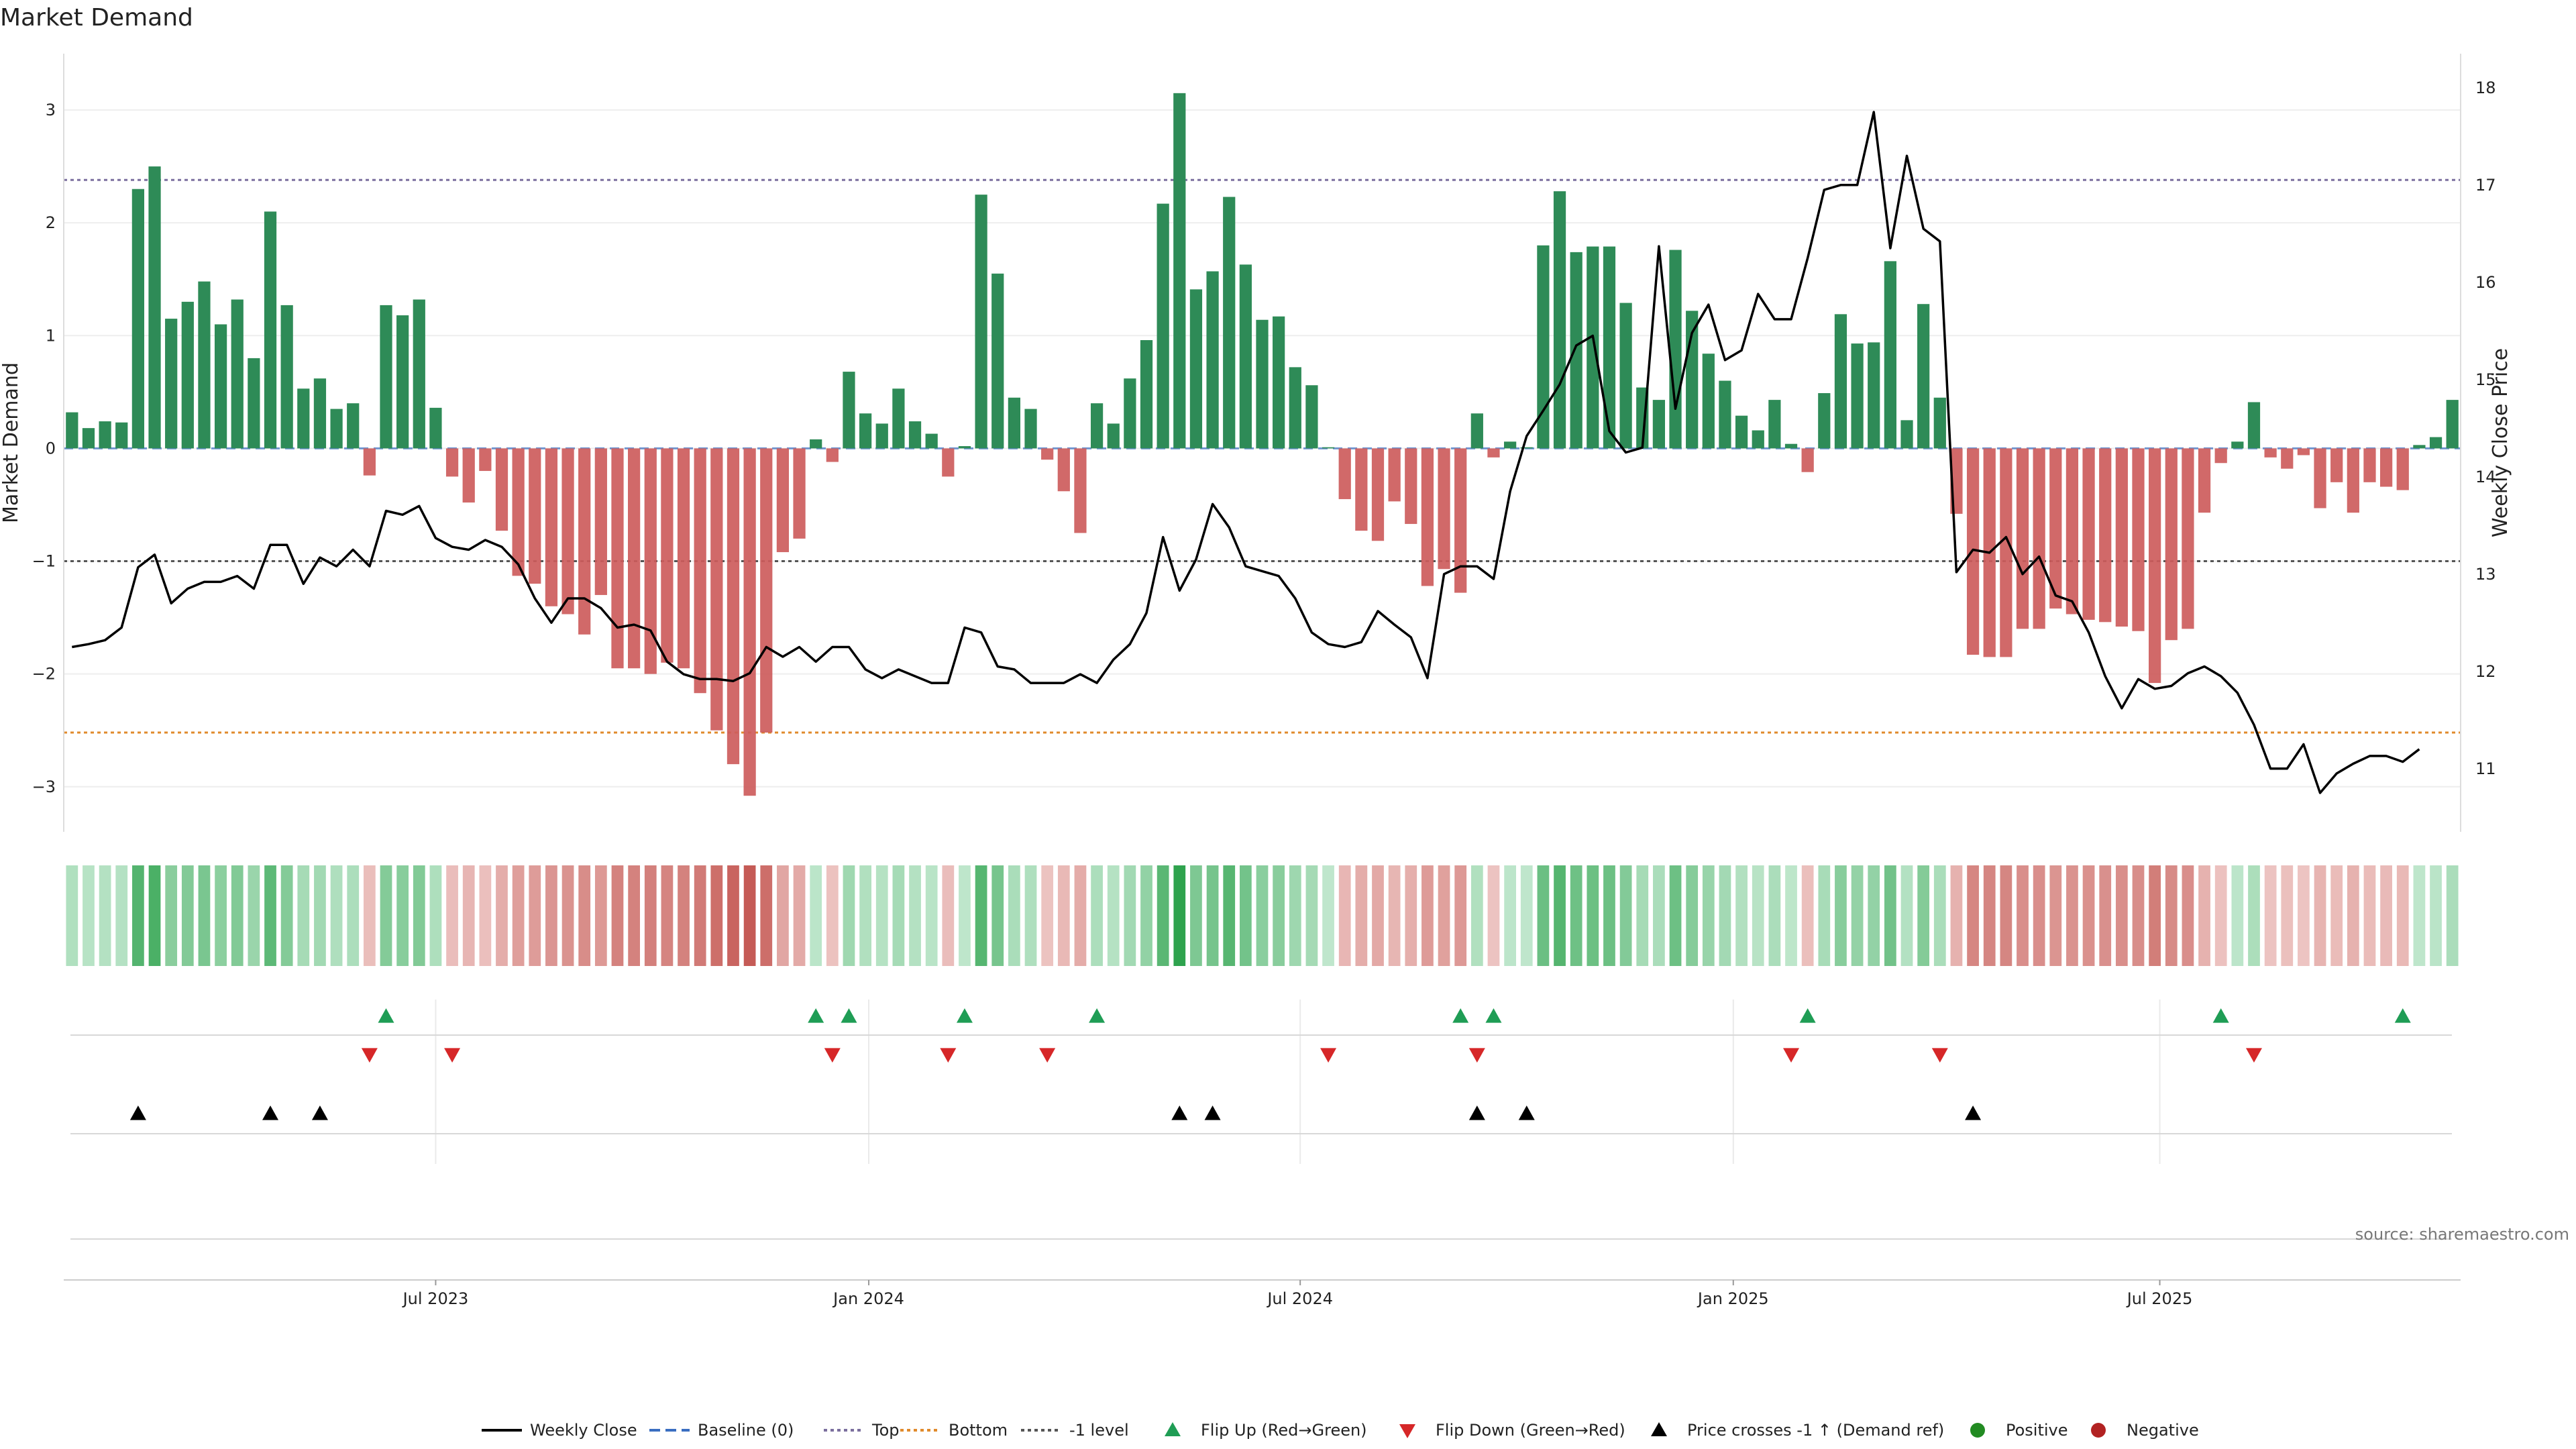 The width and height of the screenshot is (2576, 1449). What do you see at coordinates (2485, 477) in the screenshot?
I see `y2-tick-label: 14` at bounding box center [2485, 477].